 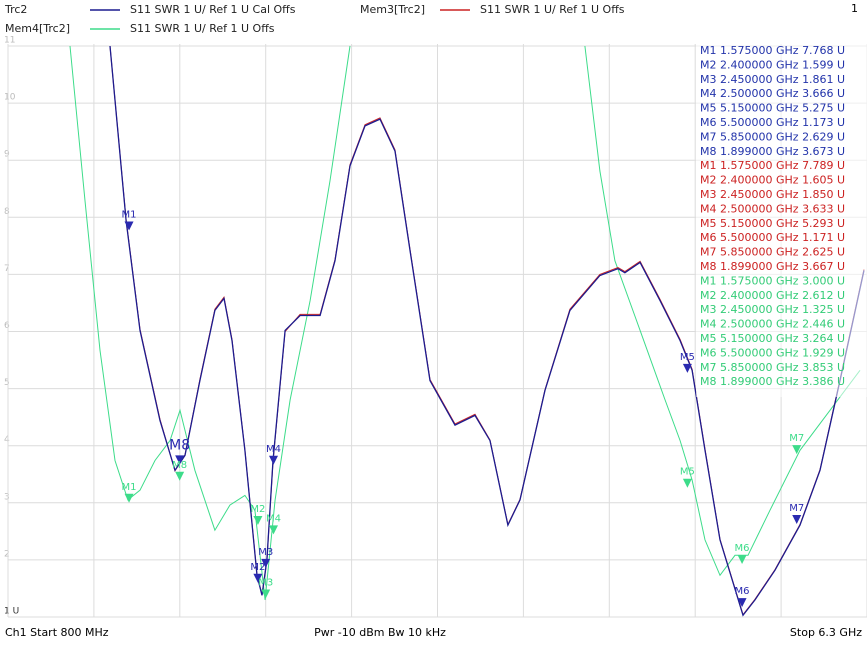 What do you see at coordinates (687, 357) in the screenshot?
I see `marker-label: M5` at bounding box center [687, 357].